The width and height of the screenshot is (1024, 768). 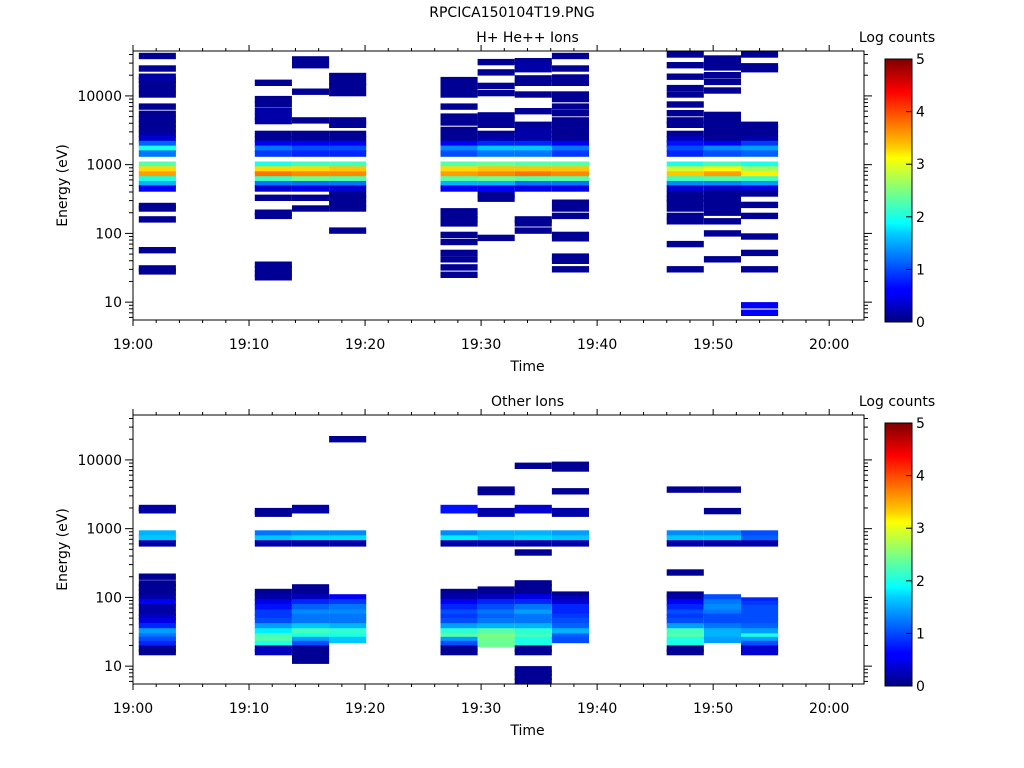 I want to click on panel-title: Other Ions, so click(x=527, y=402).